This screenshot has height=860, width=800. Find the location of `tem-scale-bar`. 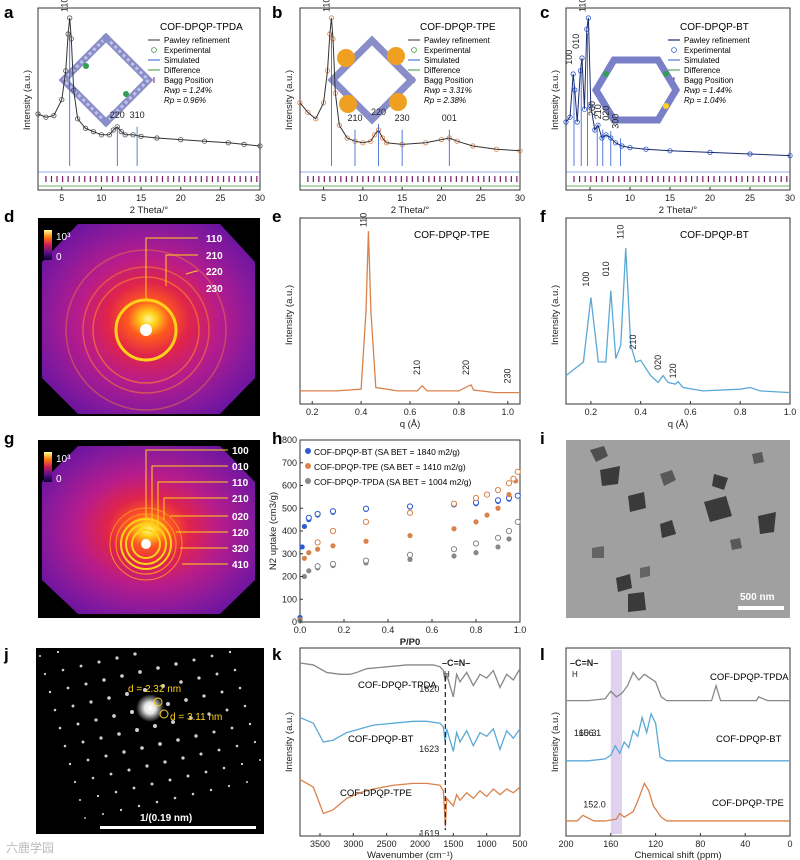

tem-scale-bar is located at coordinates (761, 608).